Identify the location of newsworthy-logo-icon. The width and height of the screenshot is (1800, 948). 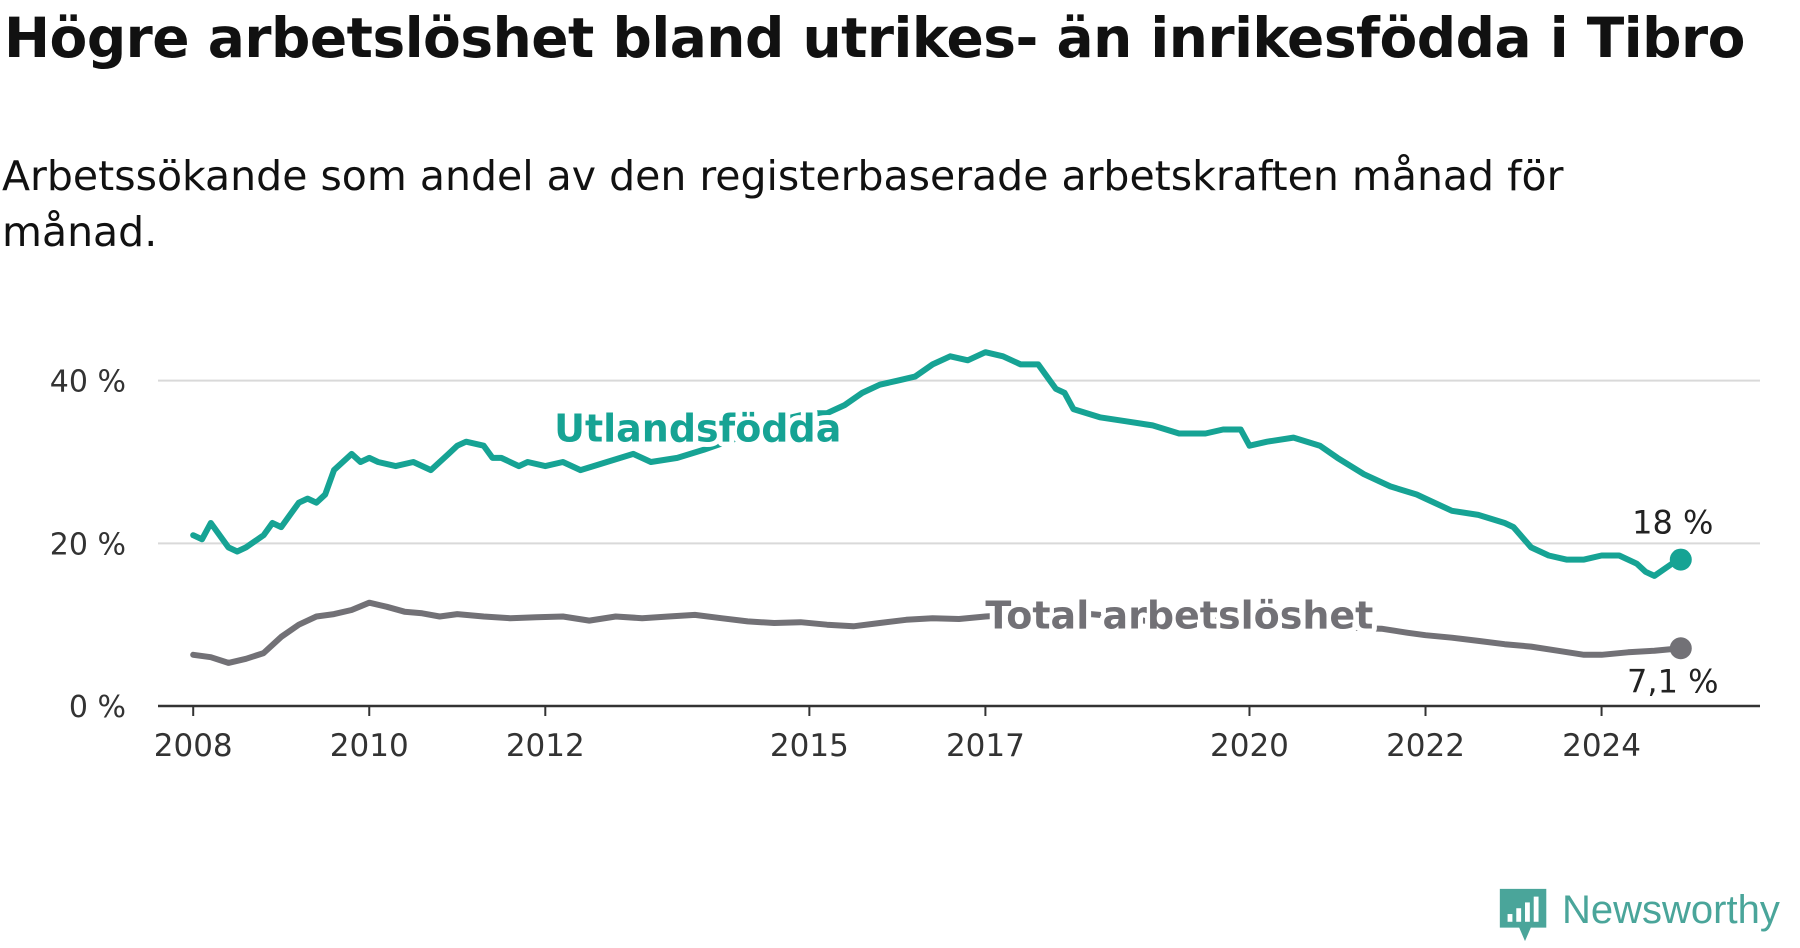
(1523, 915).